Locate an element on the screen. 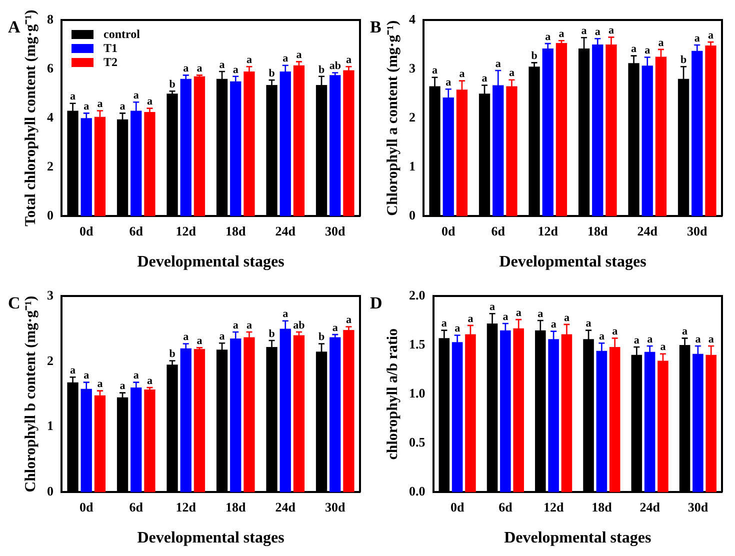 The image size is (735, 556). y-tick-label: 1.0 is located at coordinates (417, 392).